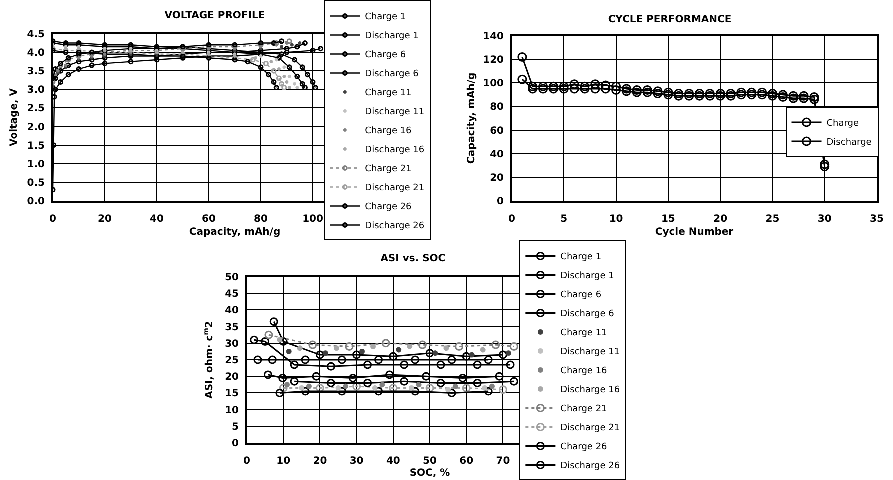 Image resolution: width=893 pixels, height=480 pixels. I want to click on y-tick-label: 4.5, so click(36, 35).